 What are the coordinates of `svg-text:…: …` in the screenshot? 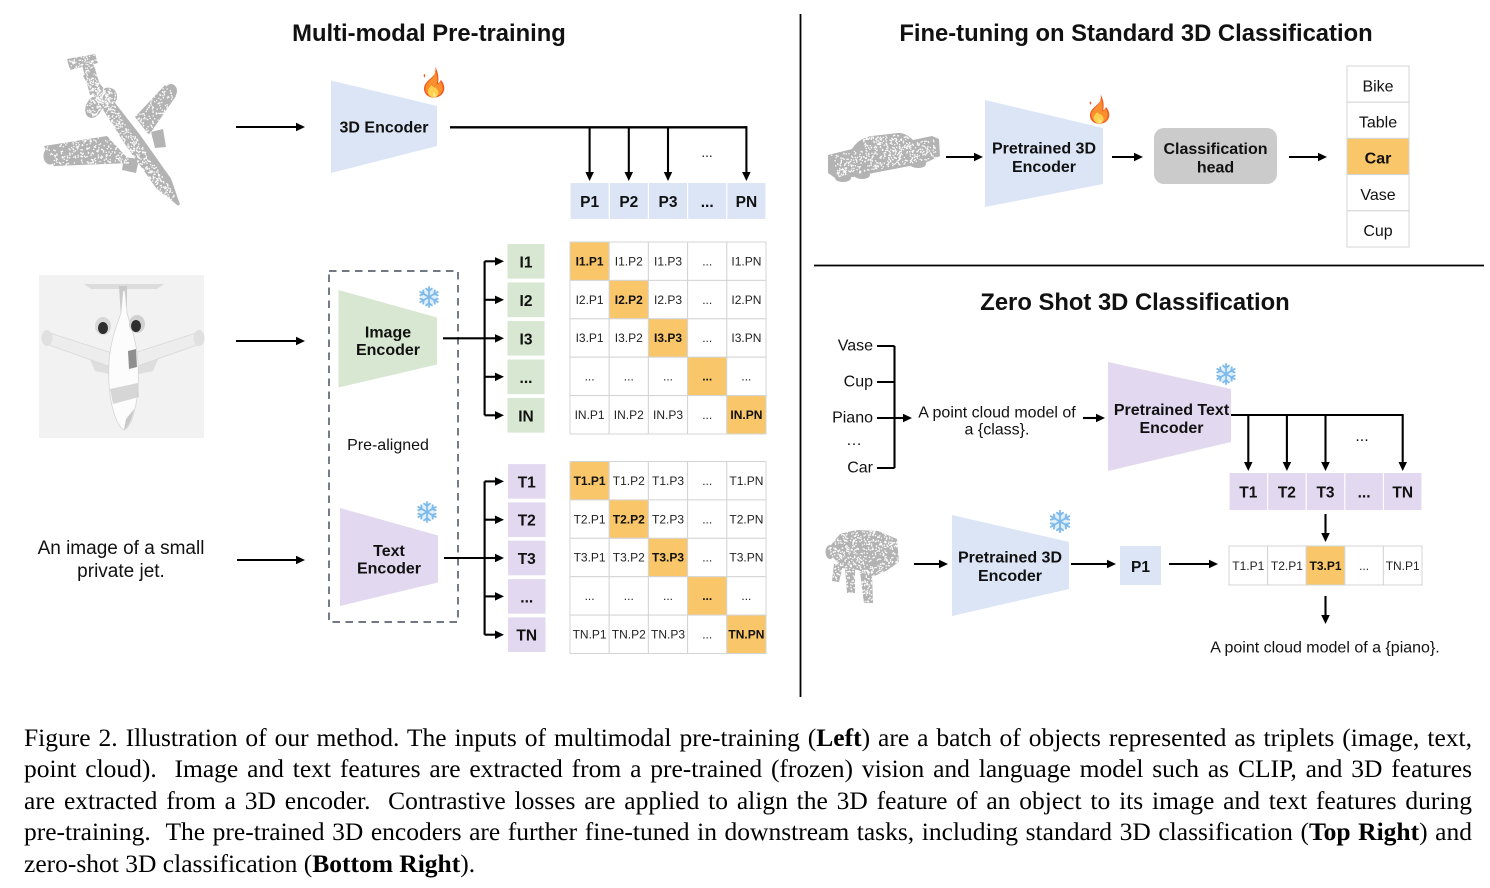 It's located at (854, 440).